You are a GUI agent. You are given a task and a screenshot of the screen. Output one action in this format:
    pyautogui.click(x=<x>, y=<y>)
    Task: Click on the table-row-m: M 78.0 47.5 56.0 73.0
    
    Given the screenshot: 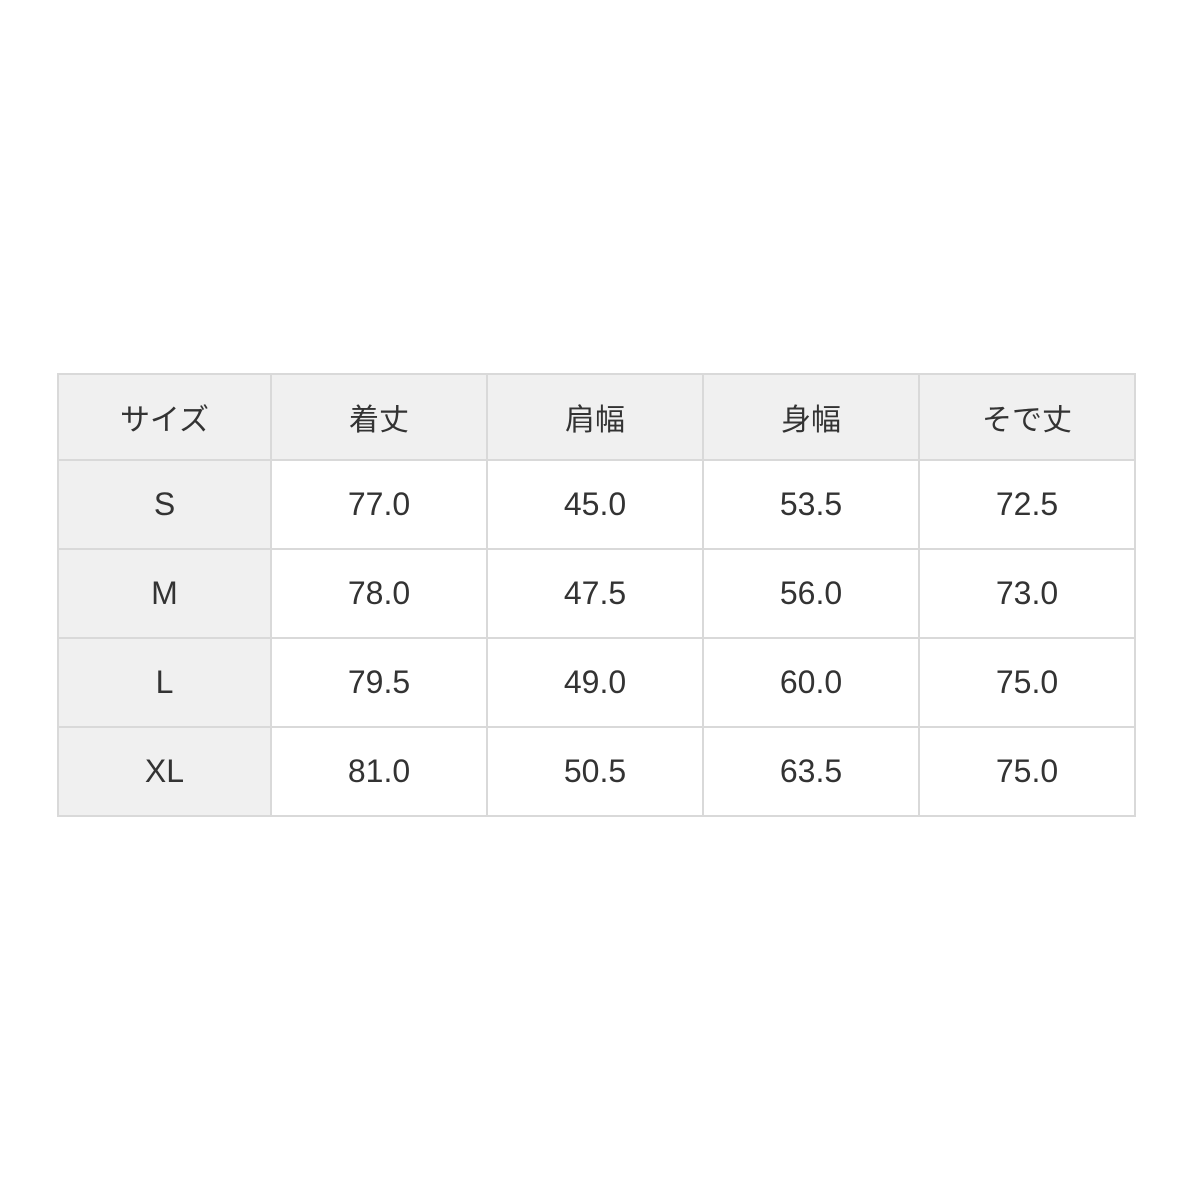 What is the action you would take?
    pyautogui.click(x=596, y=593)
    